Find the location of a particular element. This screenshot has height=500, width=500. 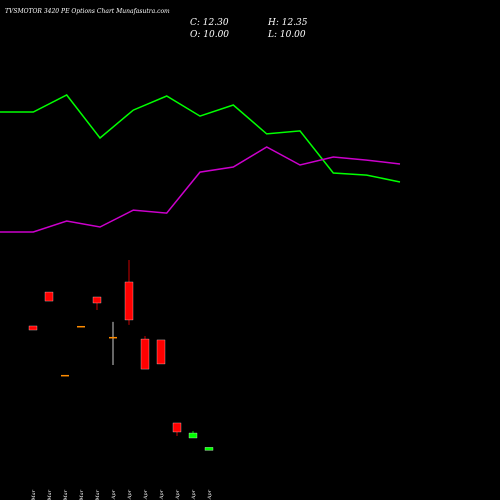

x-tick-label: 17 Apr is located at coordinates (210, 494).